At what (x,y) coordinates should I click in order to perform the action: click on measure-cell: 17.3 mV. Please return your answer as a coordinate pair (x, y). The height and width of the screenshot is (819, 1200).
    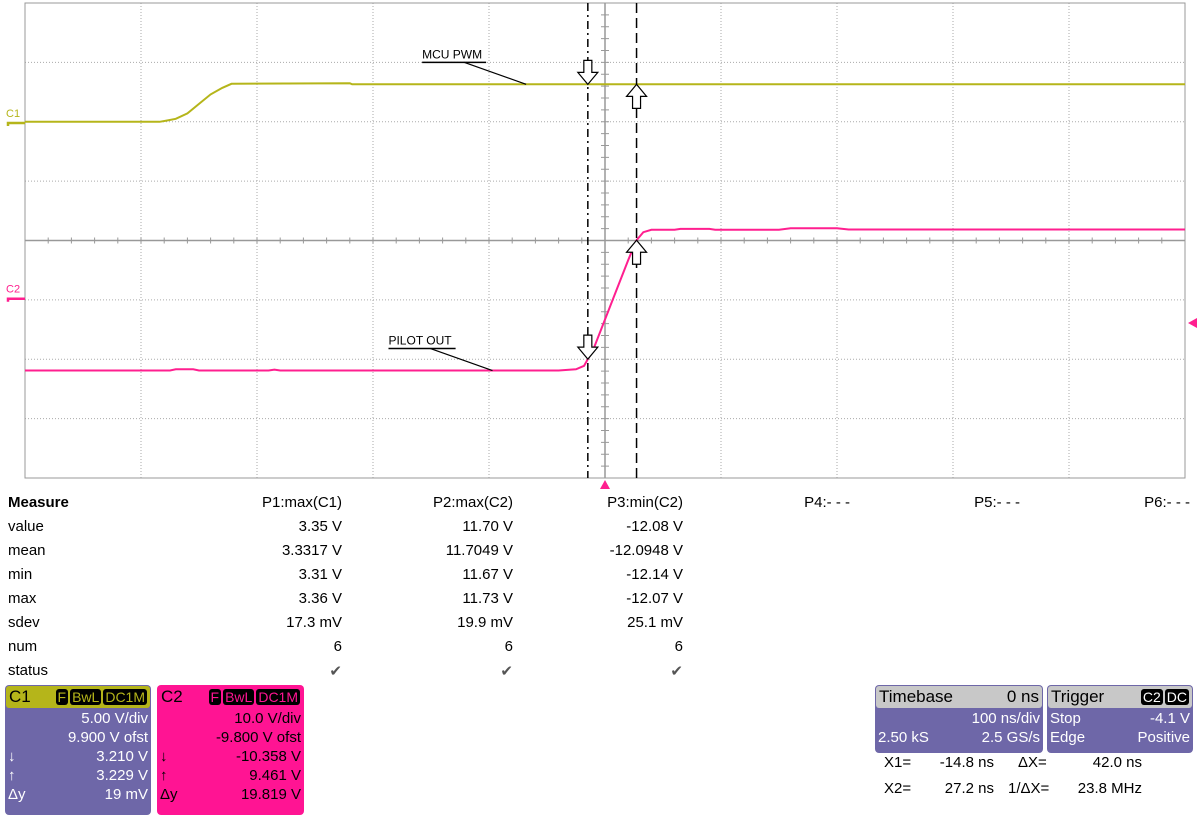
    Looking at the image, I should click on (314, 622).